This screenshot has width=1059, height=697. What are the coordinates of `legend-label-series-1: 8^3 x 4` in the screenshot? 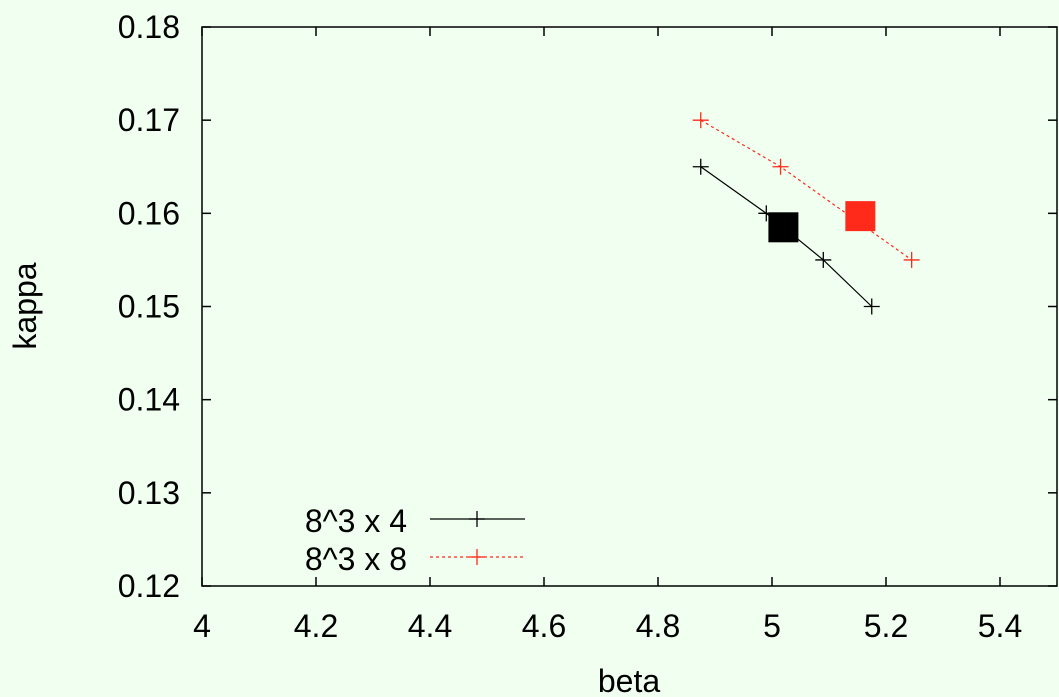 It's located at (356, 521).